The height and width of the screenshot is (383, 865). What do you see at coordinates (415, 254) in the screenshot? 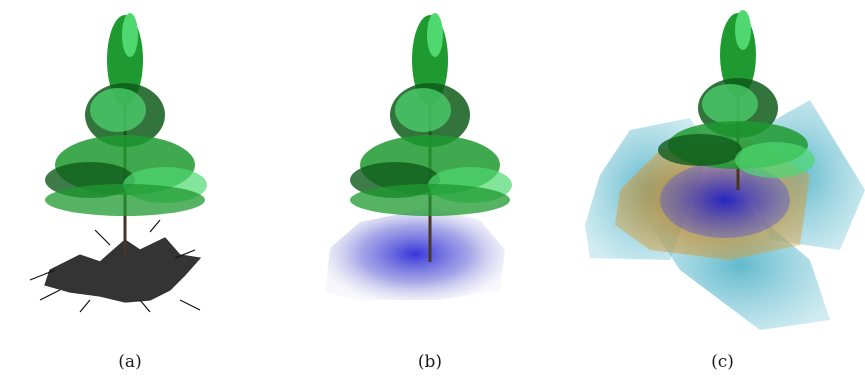
I see `blue-volume` at bounding box center [415, 254].